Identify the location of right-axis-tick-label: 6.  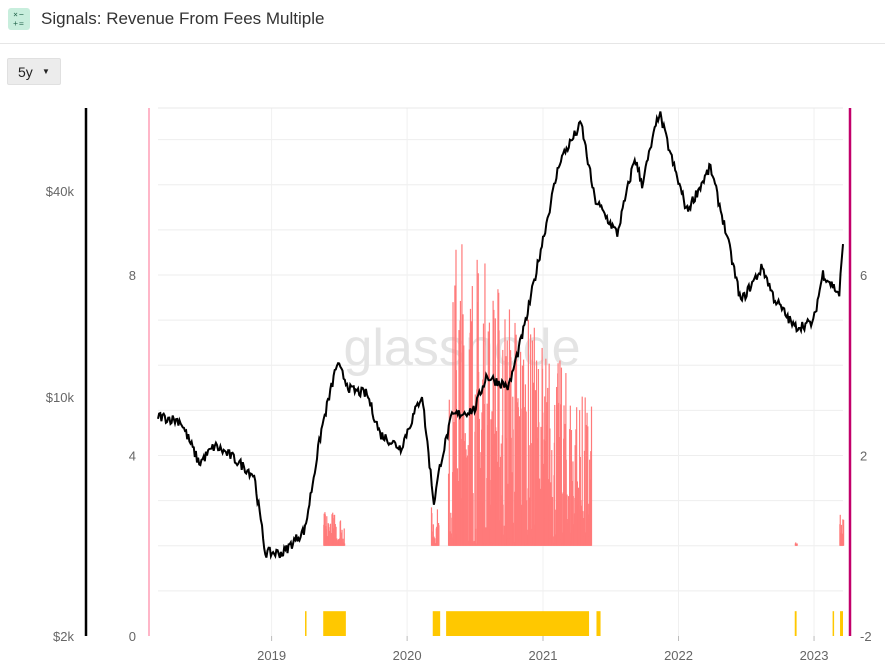
(863, 275).